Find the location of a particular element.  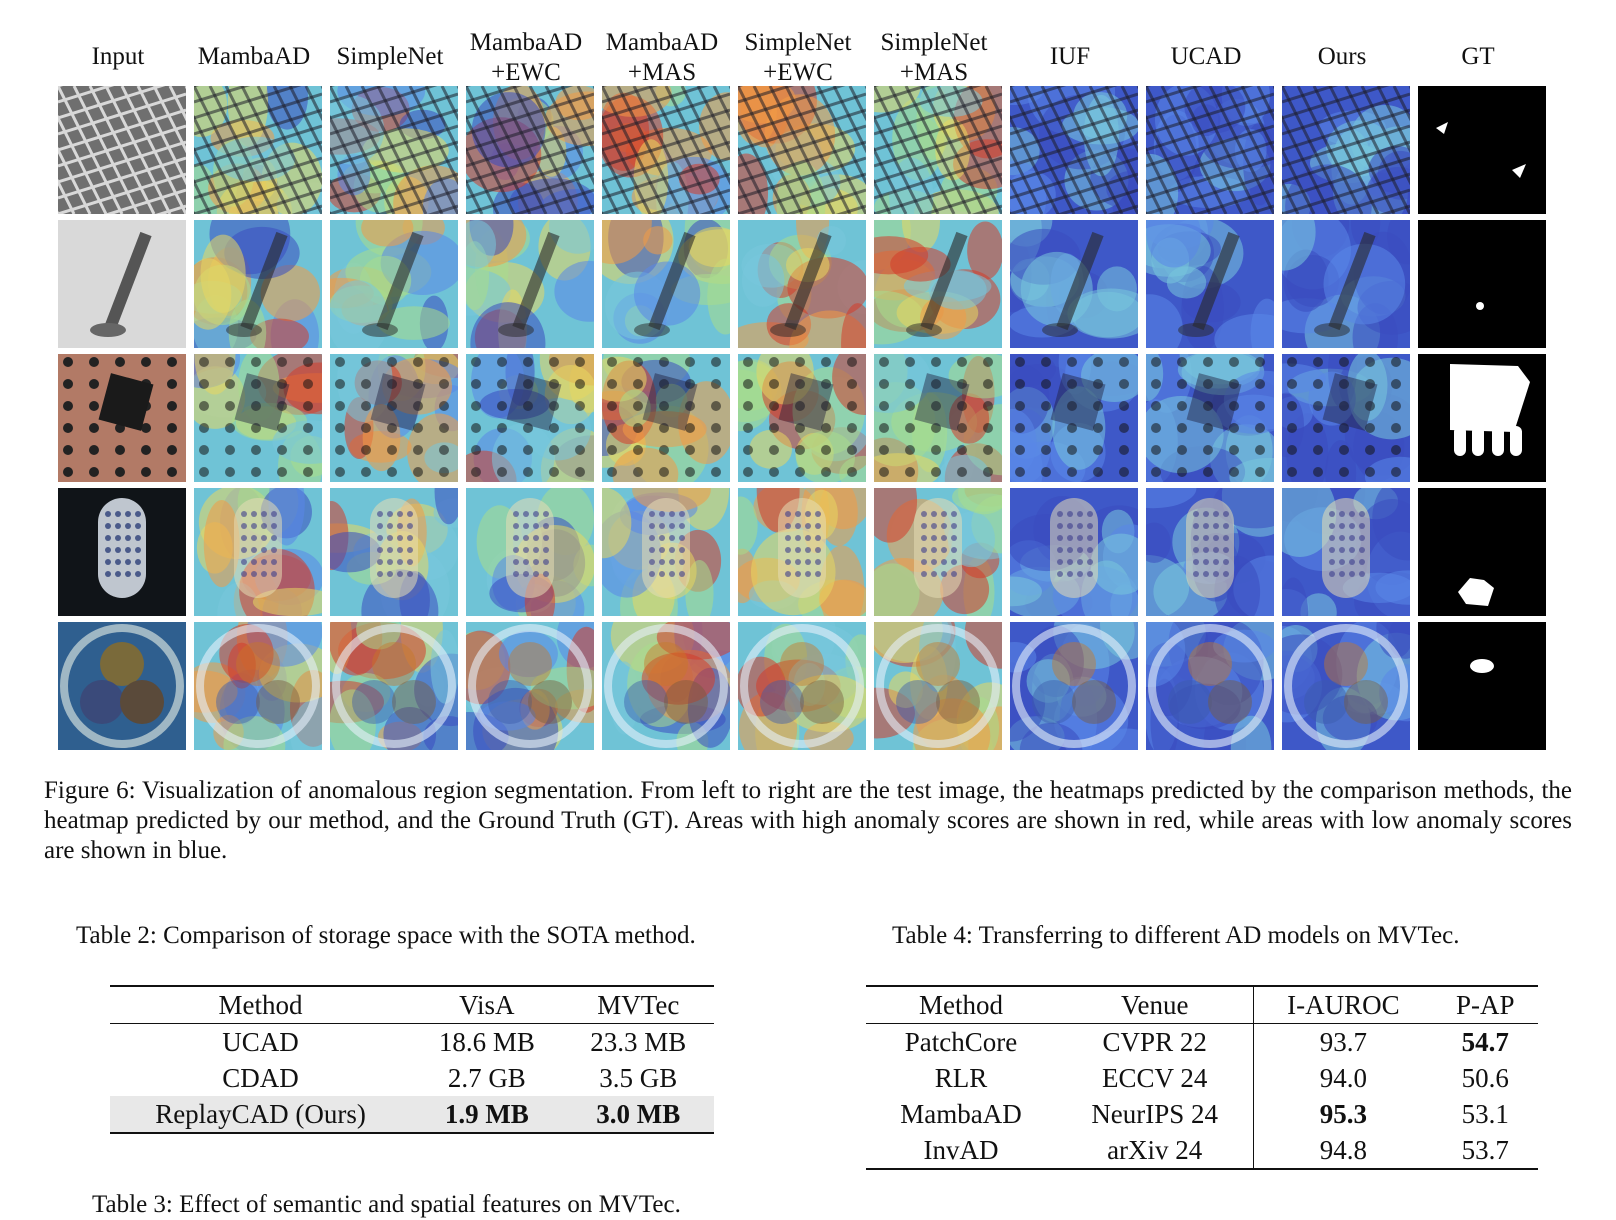

table-cell: MambaAD is located at coordinates (961, 1113).